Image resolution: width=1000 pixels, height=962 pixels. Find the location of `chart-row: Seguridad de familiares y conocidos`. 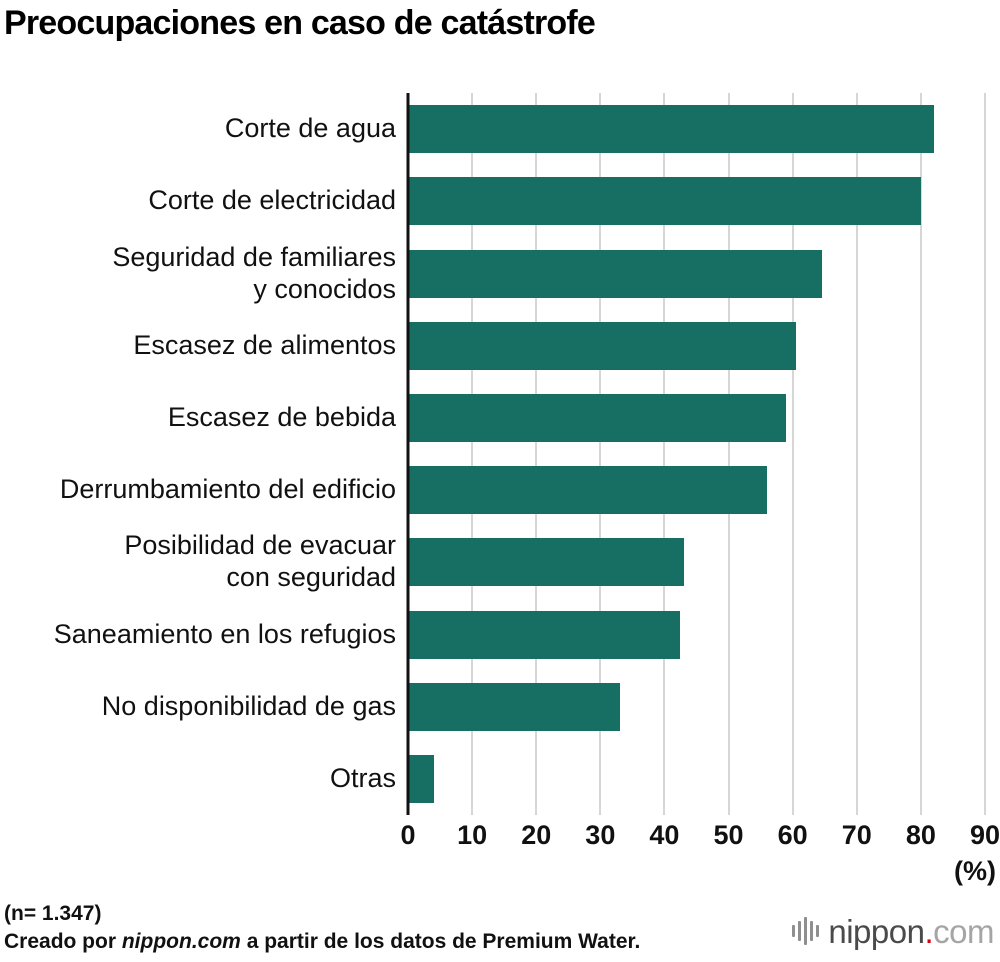

chart-row: Seguridad de familiares y conocidos is located at coordinates (500, 273).